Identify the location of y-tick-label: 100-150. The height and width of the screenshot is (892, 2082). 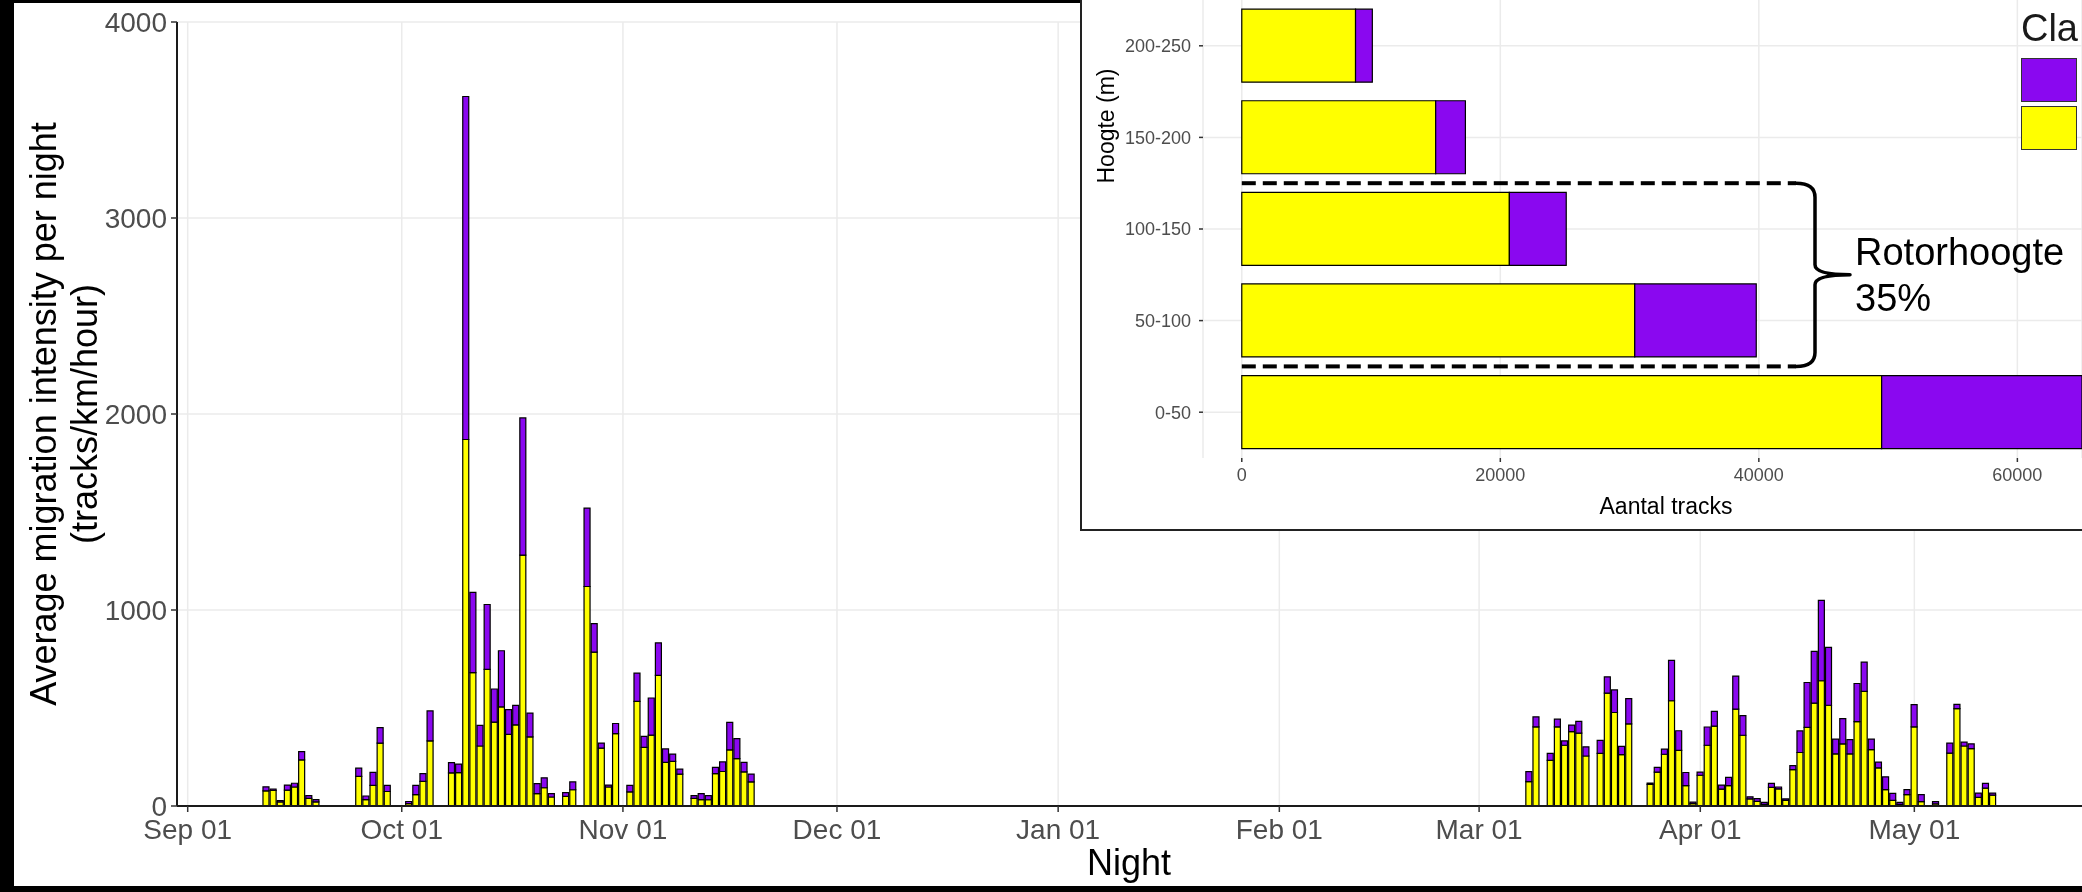
(1157, 229).